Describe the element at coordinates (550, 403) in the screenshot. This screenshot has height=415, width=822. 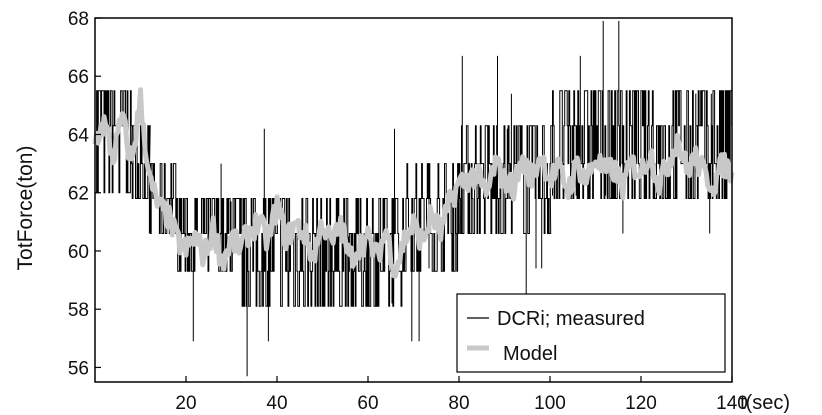
I see `x-tick-label: 100` at that location.